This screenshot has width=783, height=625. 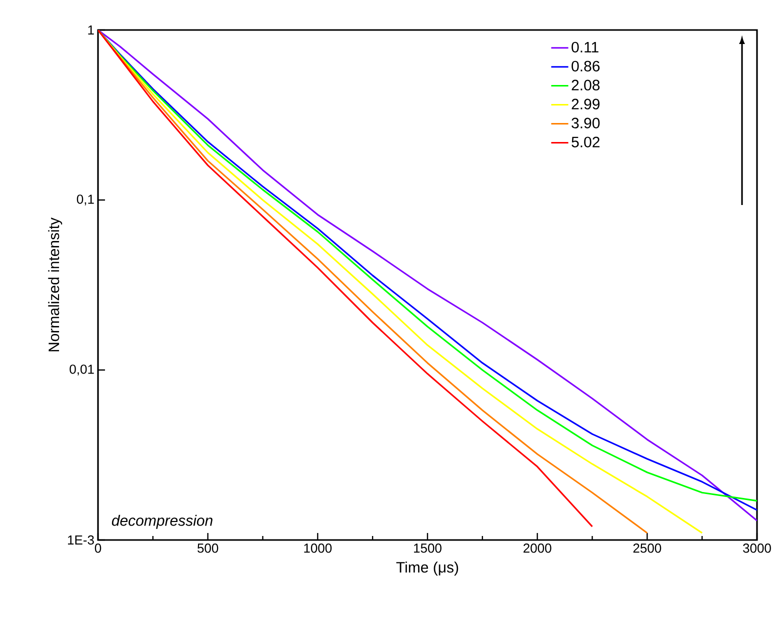 I want to click on legend-label: 2.99, so click(x=586, y=104).